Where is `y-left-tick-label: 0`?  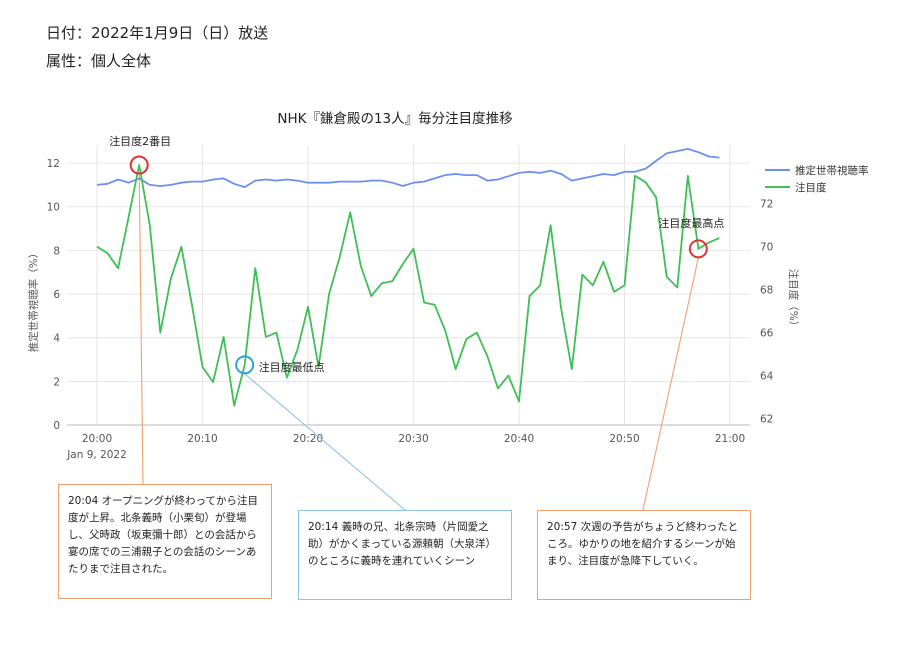
y-left-tick-label: 0 is located at coordinates (56, 426).